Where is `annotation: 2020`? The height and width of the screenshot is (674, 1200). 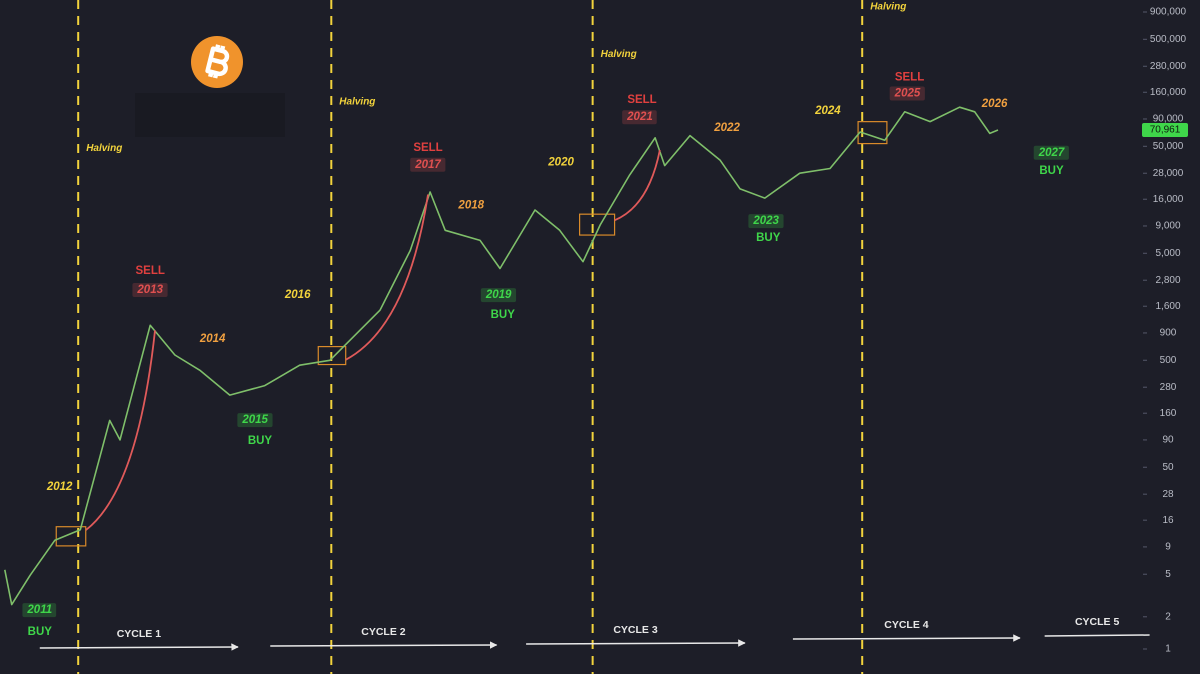 annotation: 2020 is located at coordinates (560, 163).